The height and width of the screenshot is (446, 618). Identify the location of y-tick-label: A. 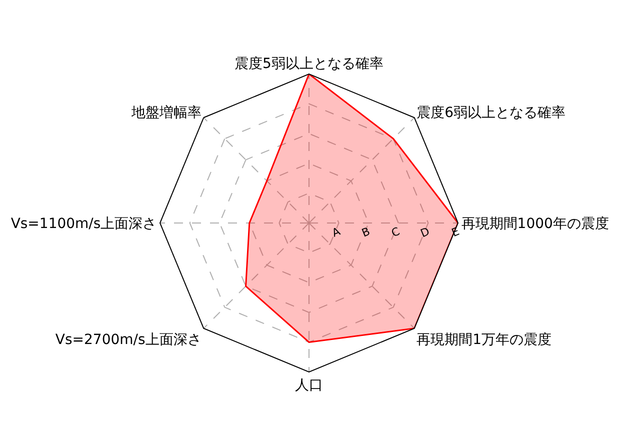
(336, 232).